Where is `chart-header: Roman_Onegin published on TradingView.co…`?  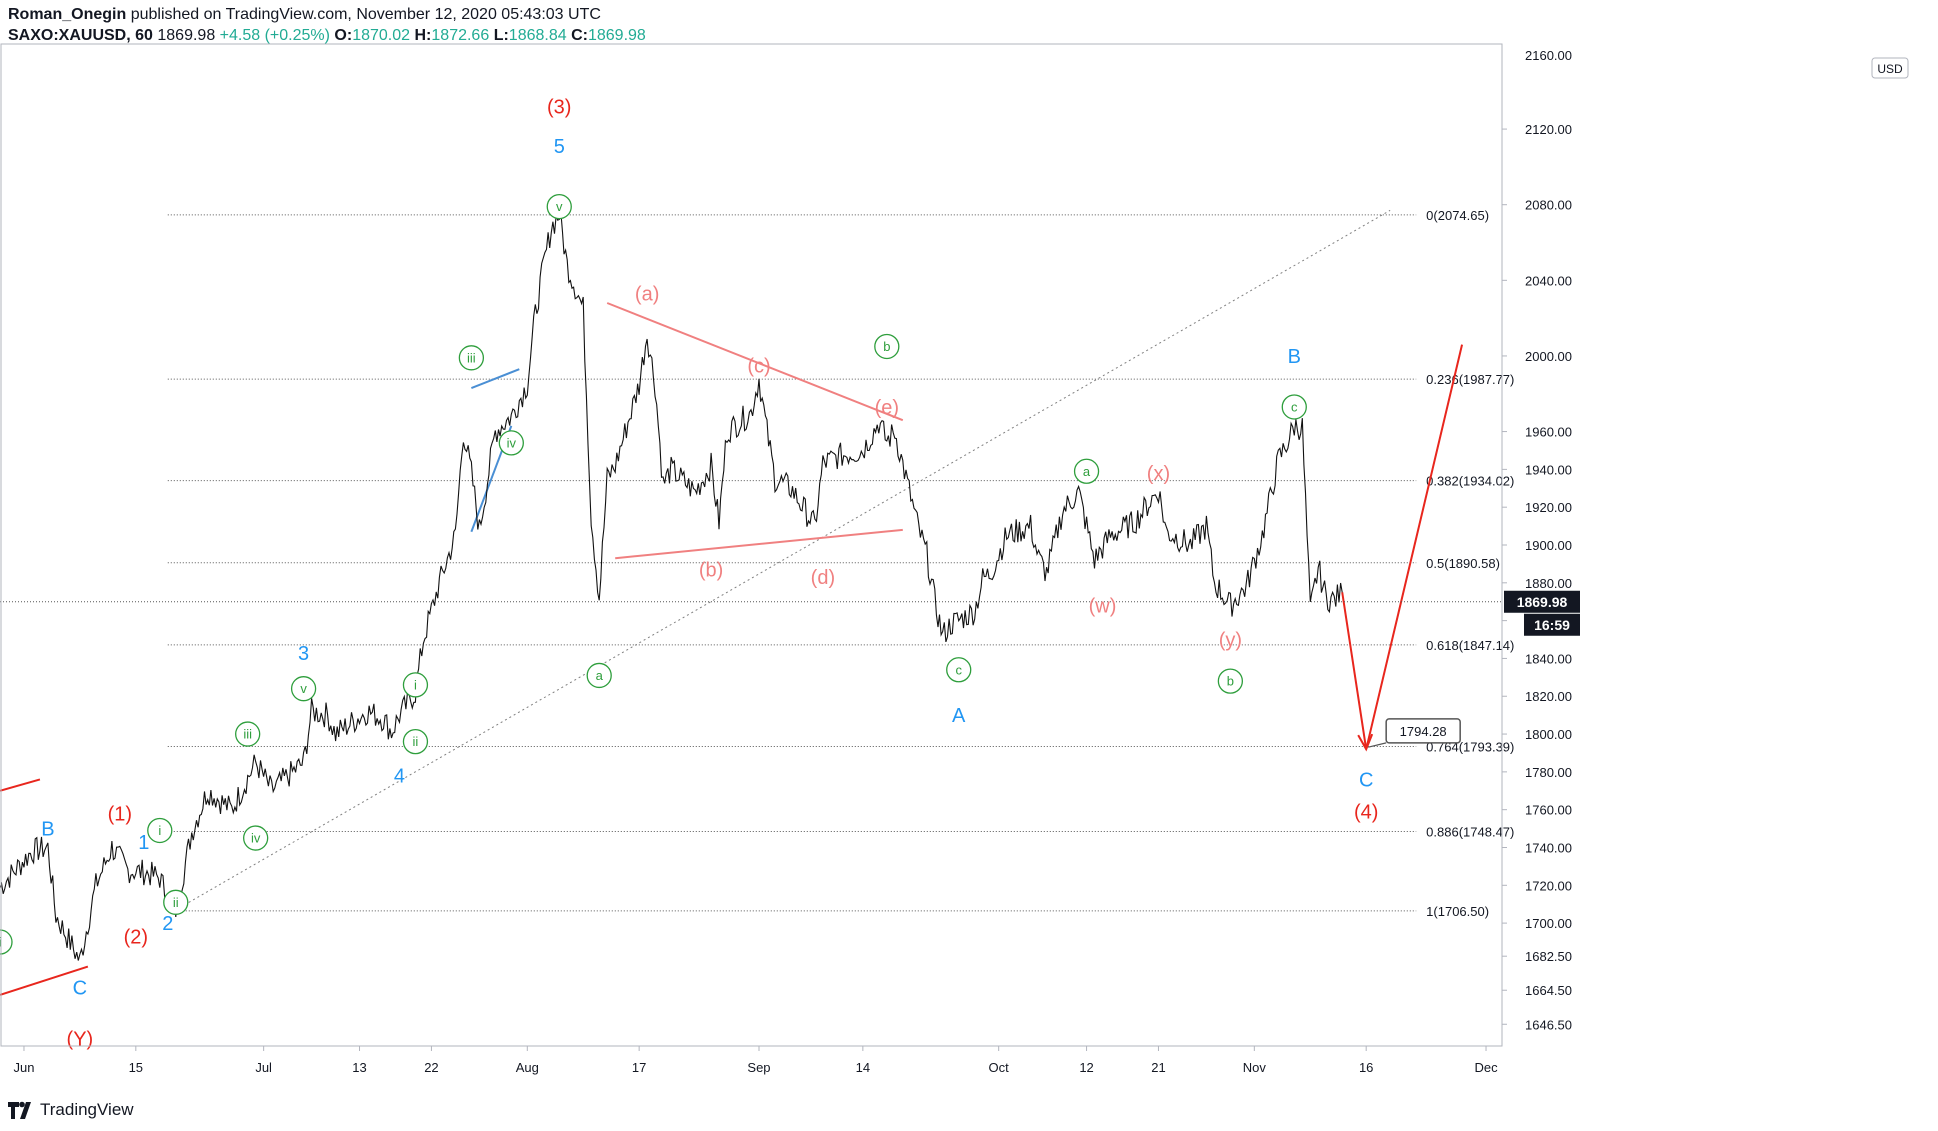
chart-header: Roman_Onegin published on TradingView.co… is located at coordinates (327, 25).